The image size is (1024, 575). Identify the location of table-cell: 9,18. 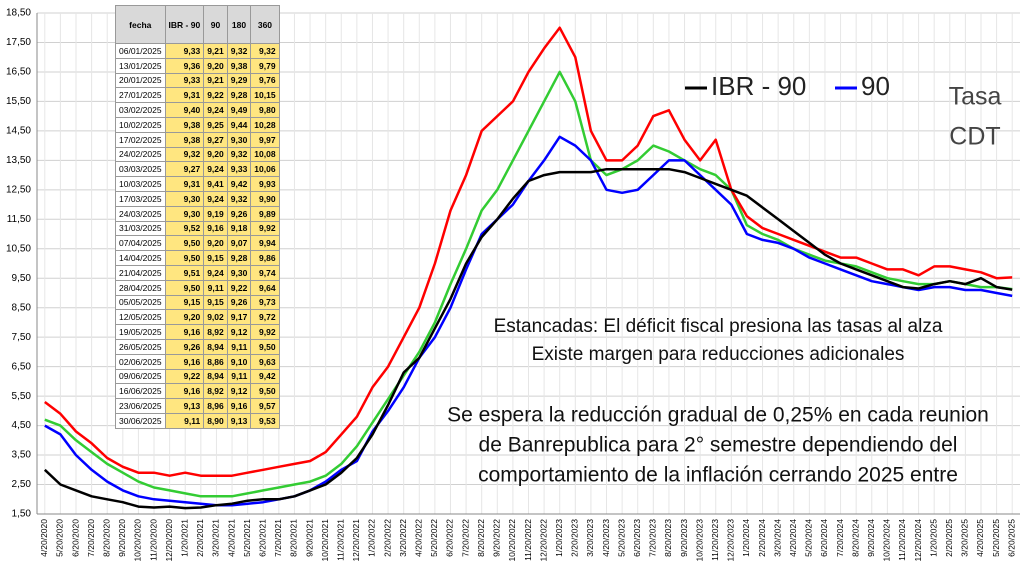
(239, 228).